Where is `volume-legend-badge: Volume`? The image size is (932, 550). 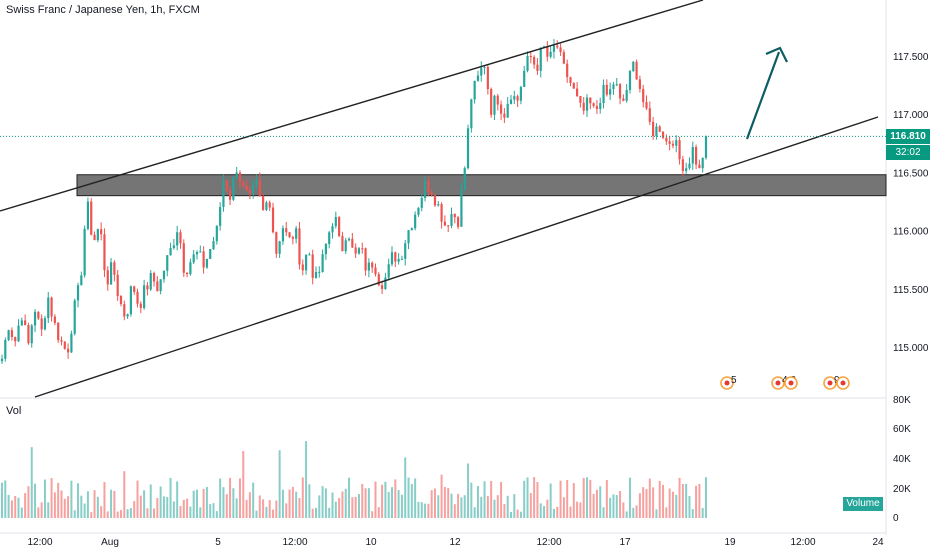 volume-legend-badge: Volume is located at coordinates (863, 504).